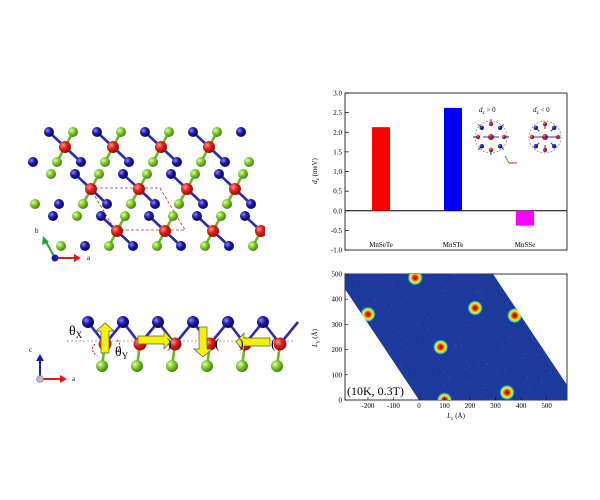 This screenshot has width=600, height=500. What do you see at coordinates (316, 338) in the screenshot?
I see `map-y-label: Ly (Å)` at bounding box center [316, 338].